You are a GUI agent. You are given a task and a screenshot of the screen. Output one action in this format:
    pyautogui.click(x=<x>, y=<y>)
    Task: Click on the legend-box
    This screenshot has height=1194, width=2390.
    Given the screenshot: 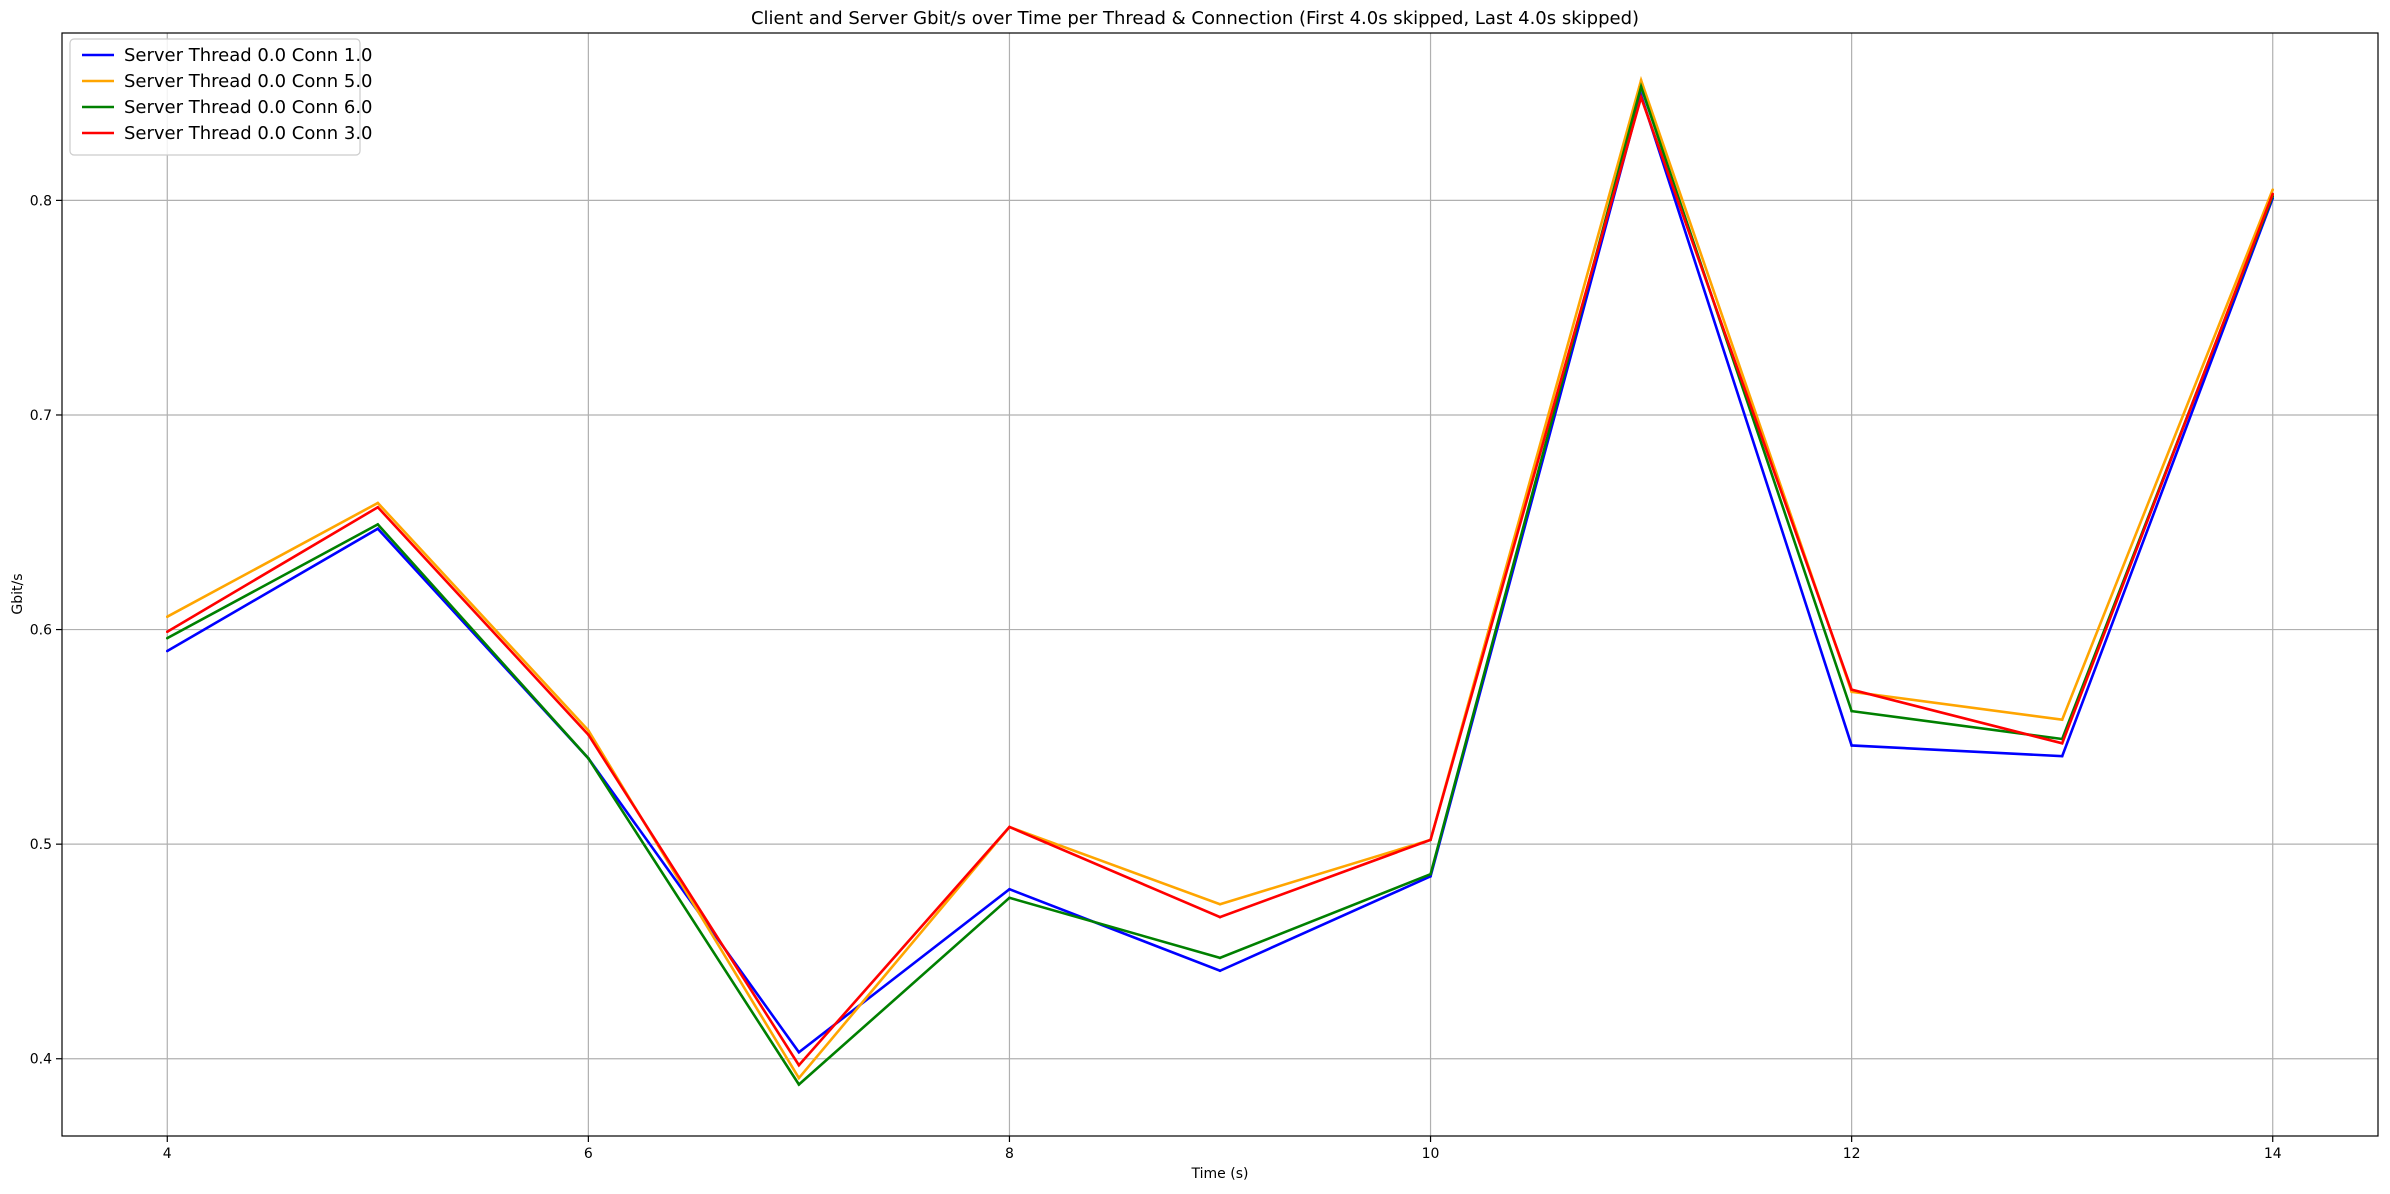 What is the action you would take?
    pyautogui.click(x=215, y=97)
    